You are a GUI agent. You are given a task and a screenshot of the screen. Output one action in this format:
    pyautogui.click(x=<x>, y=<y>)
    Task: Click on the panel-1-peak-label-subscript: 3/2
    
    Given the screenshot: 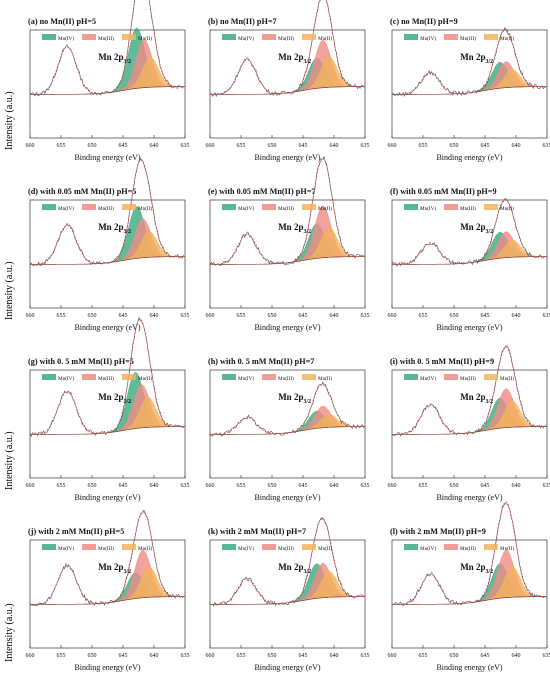 What is the action you would take?
    pyautogui.click(x=127, y=62)
    